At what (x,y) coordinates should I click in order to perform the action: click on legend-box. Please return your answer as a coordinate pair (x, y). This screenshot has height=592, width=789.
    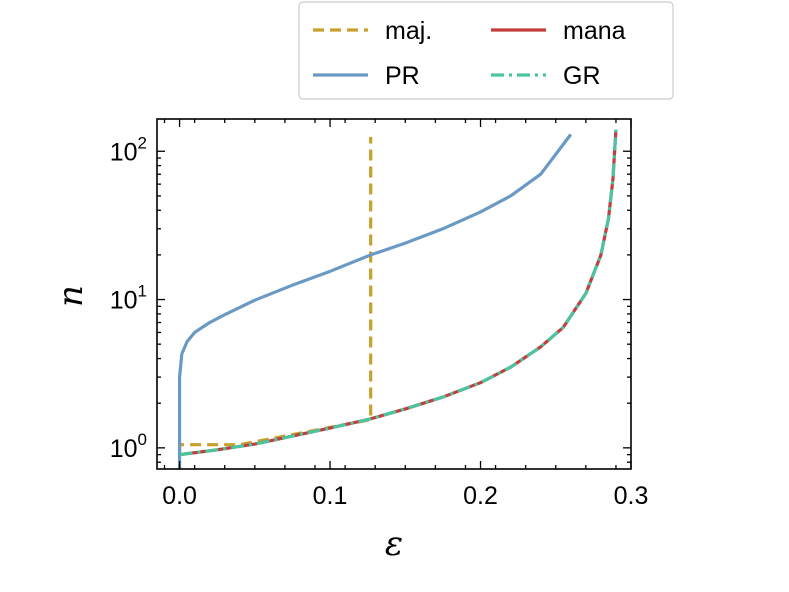
    Looking at the image, I should click on (486, 50).